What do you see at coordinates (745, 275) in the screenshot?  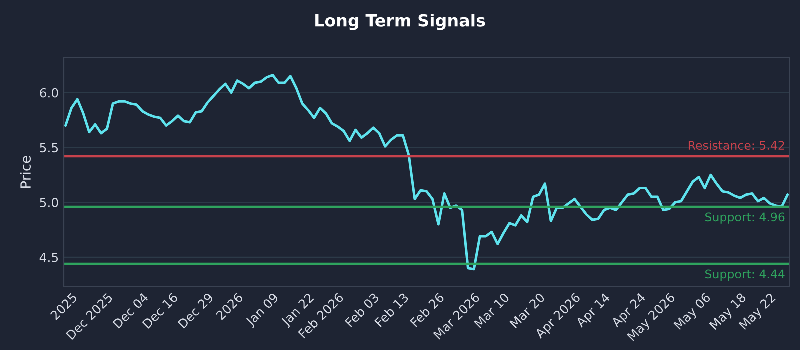 I see `ref-line-label: Support: 4.44` at bounding box center [745, 275].